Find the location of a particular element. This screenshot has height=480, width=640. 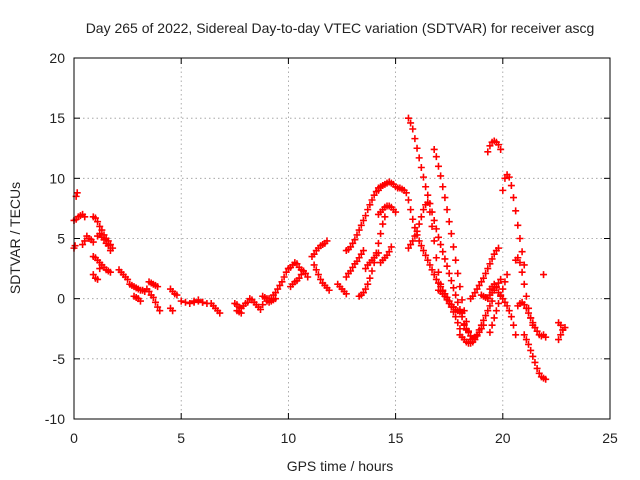

series-arc-t is located at coordinates (256, 304).